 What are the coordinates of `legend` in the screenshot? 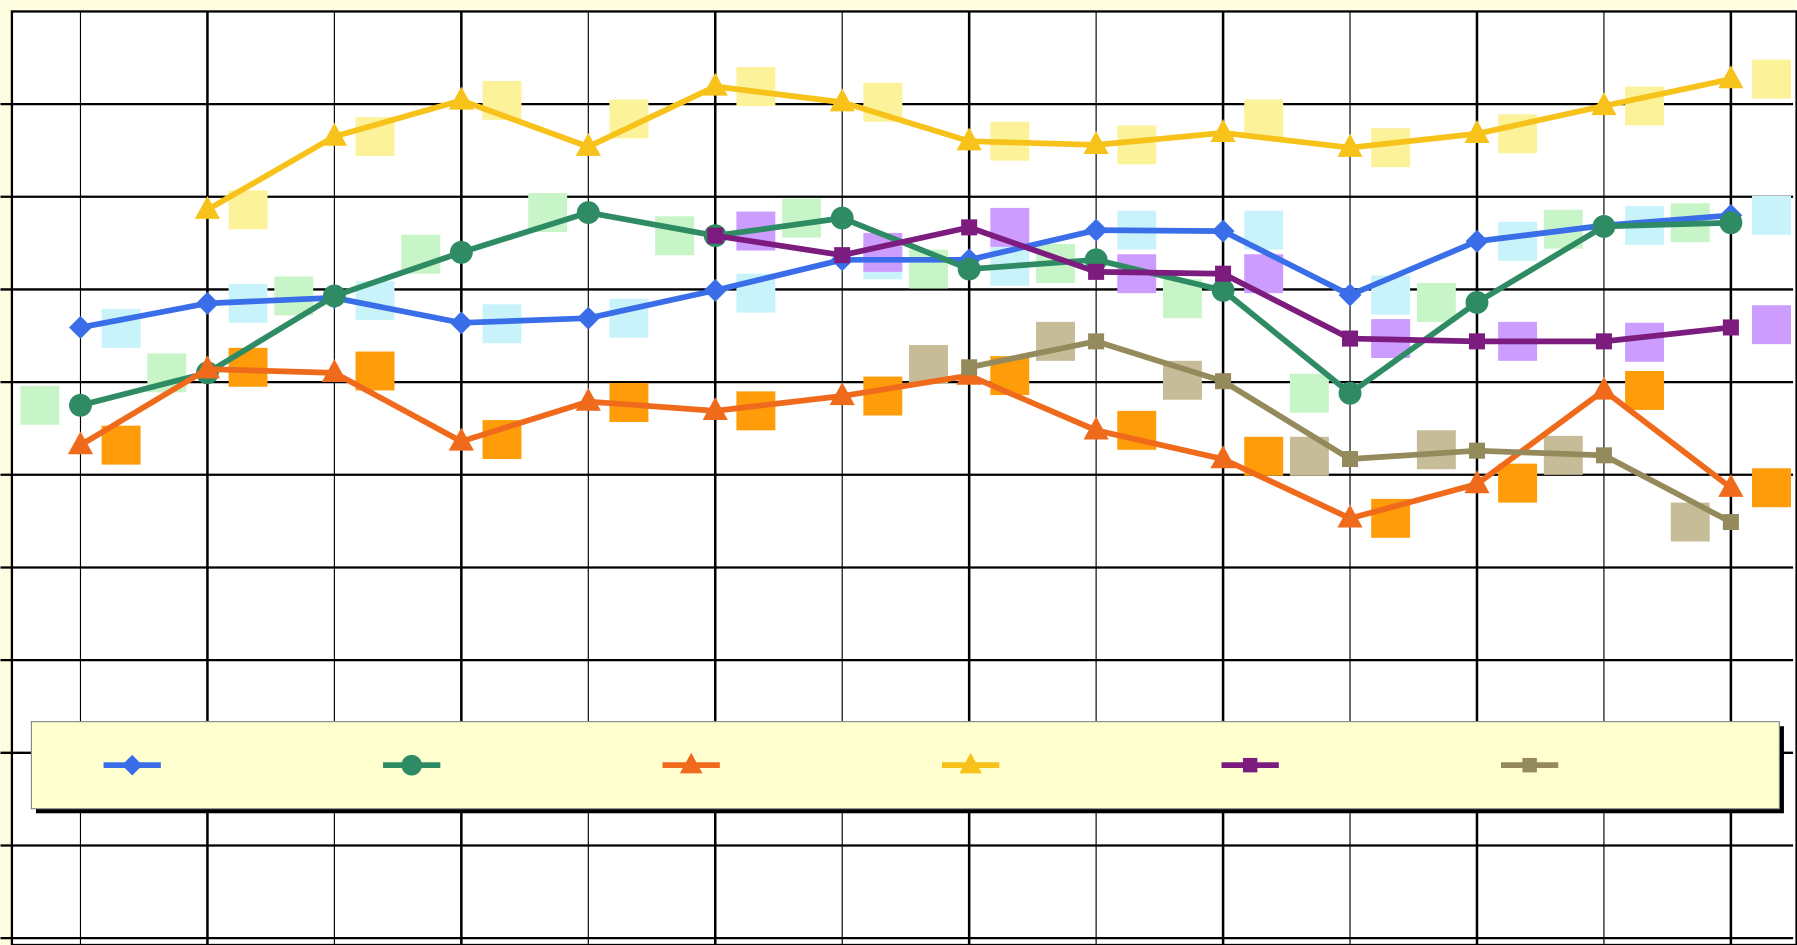 It's located at (907, 767).